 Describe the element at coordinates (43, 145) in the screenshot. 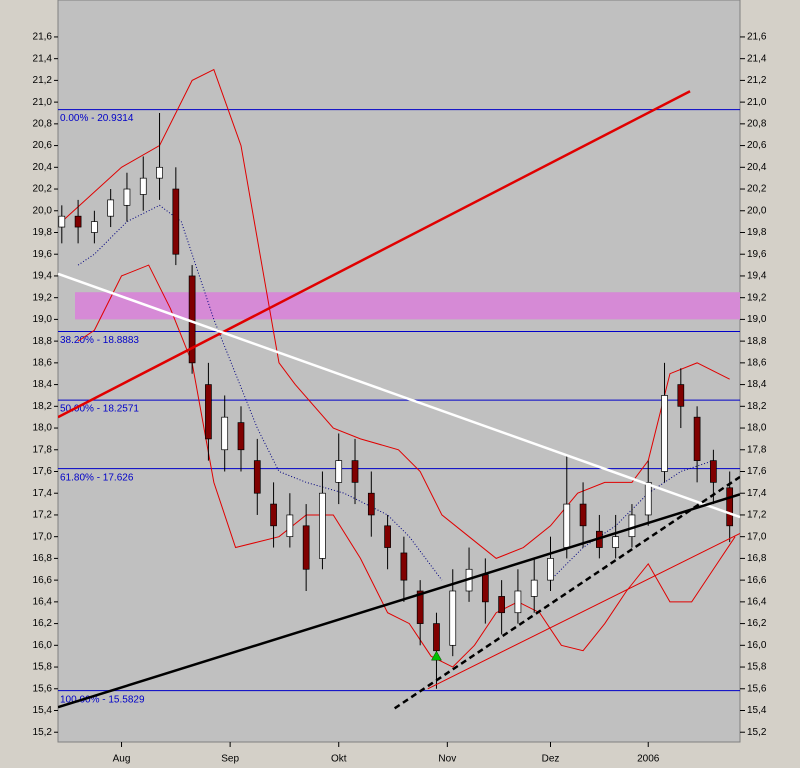

I see `y-tick-label: 20,6` at that location.